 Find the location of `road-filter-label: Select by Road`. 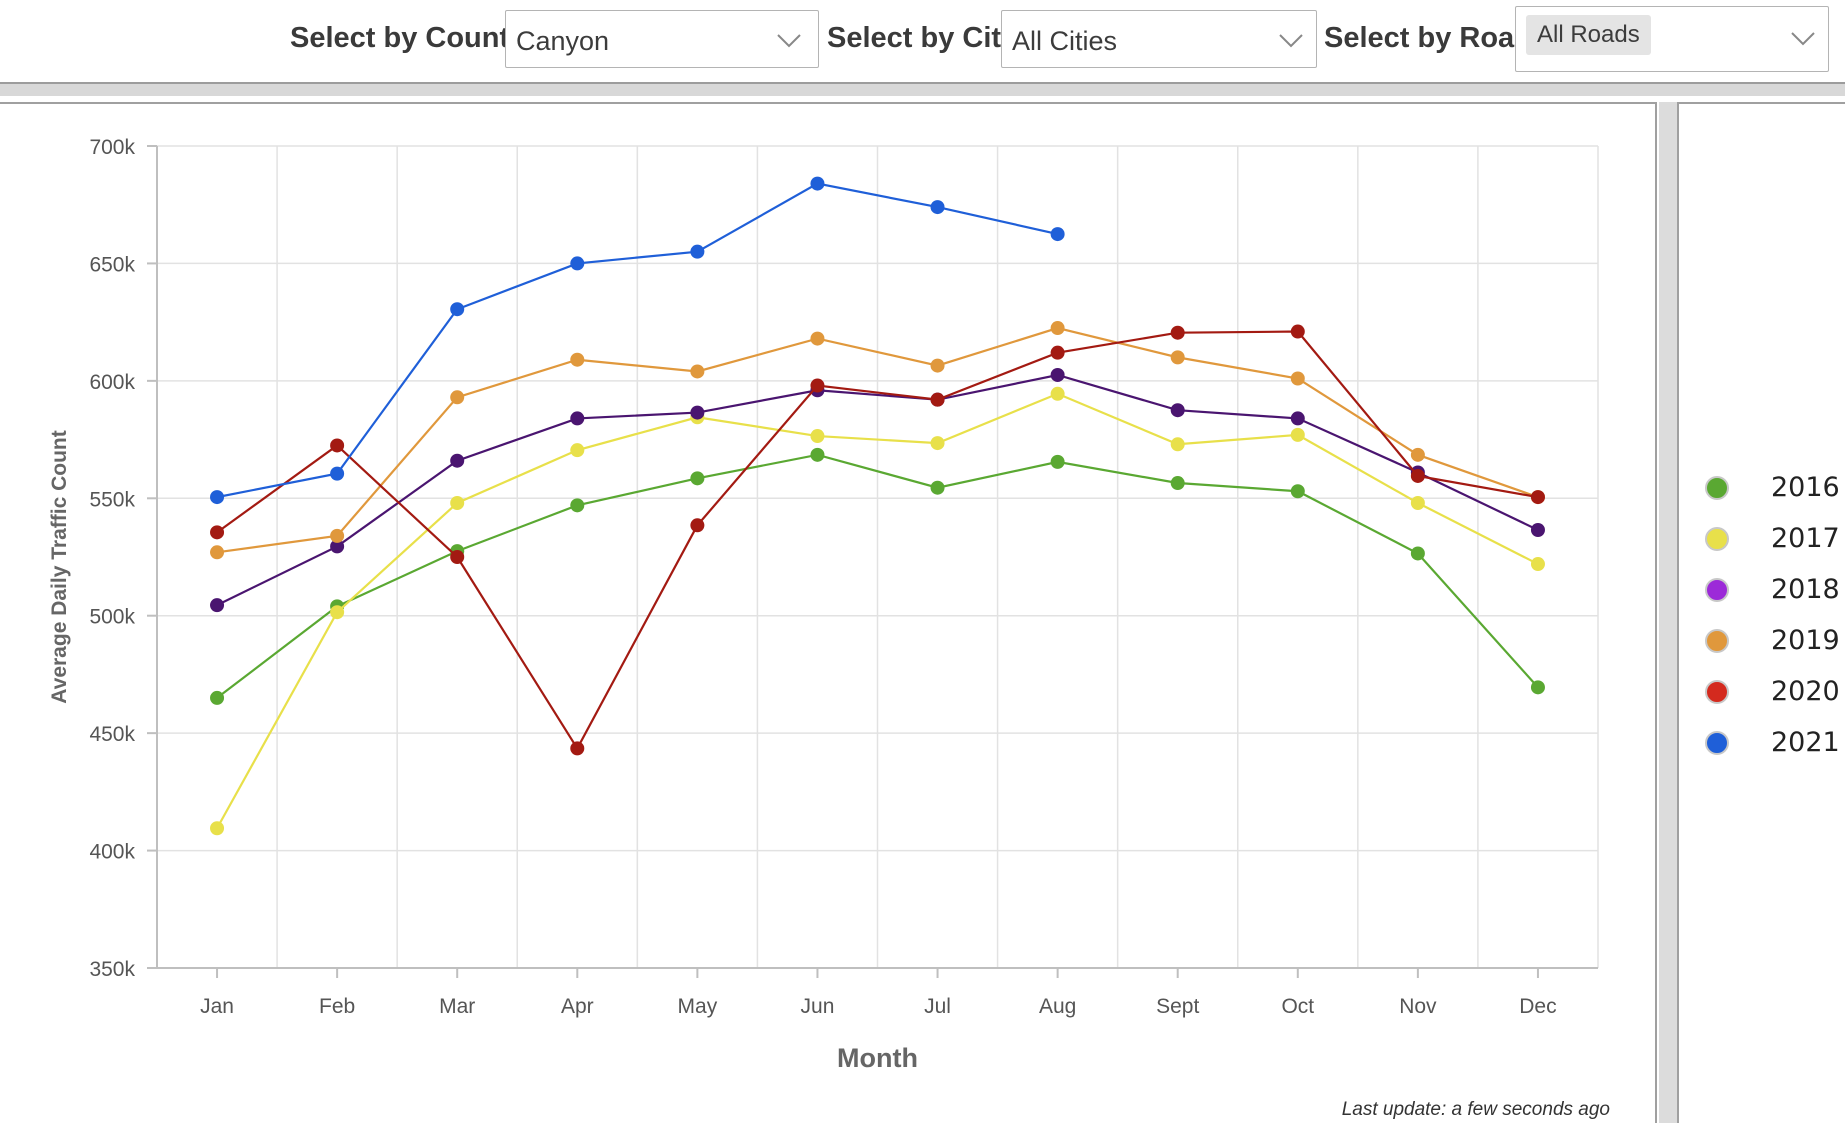

road-filter-label: Select by Road is located at coordinates (1428, 38).